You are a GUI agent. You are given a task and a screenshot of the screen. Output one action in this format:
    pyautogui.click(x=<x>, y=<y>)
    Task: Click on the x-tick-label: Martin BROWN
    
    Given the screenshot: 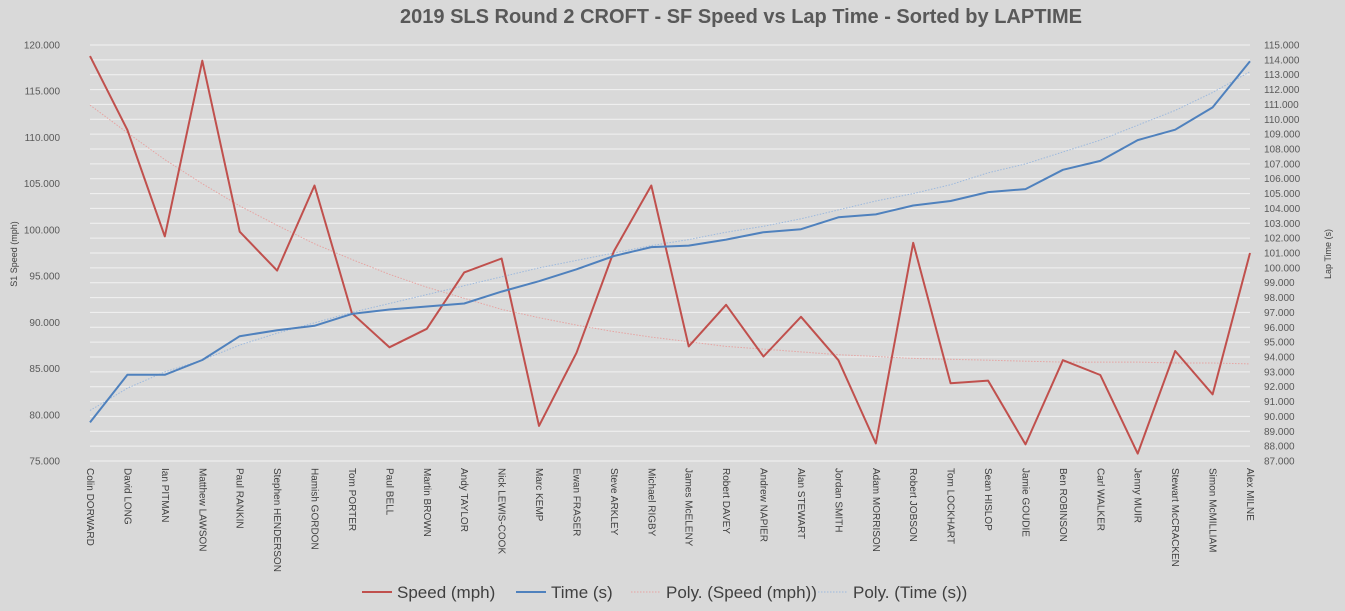 What is the action you would take?
    pyautogui.click(x=426, y=502)
    